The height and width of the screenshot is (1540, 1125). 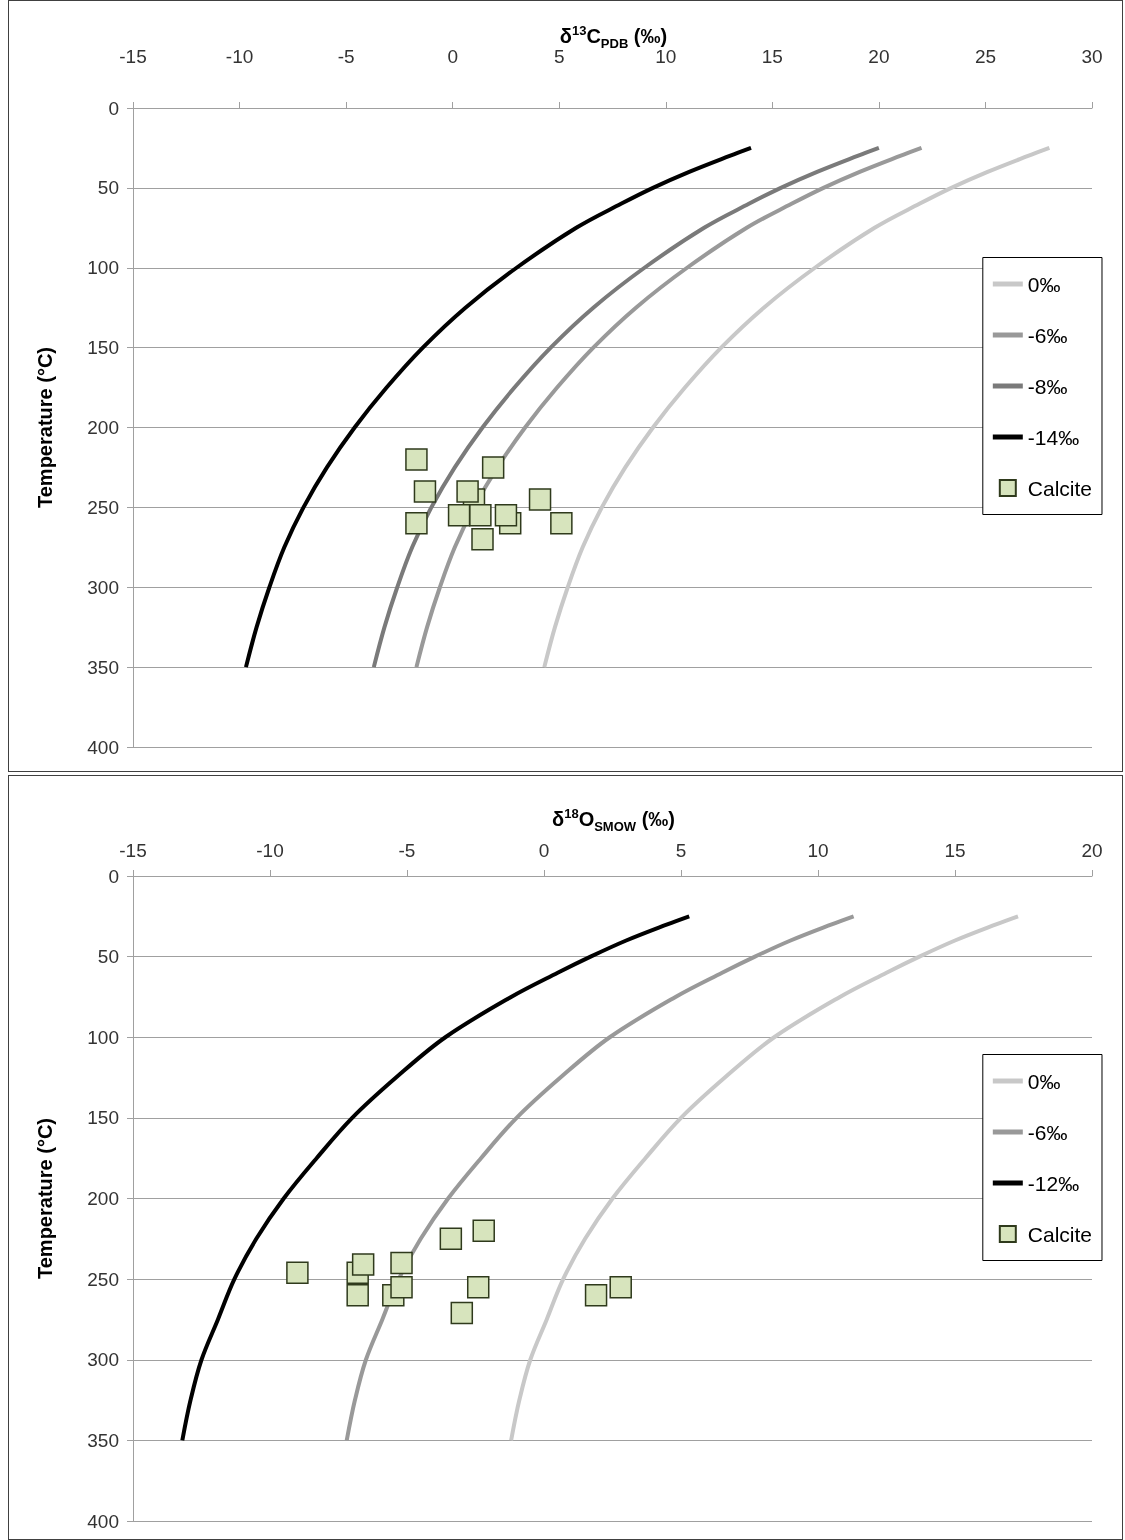 I want to click on x-tick-label: 5, so click(x=681, y=850).